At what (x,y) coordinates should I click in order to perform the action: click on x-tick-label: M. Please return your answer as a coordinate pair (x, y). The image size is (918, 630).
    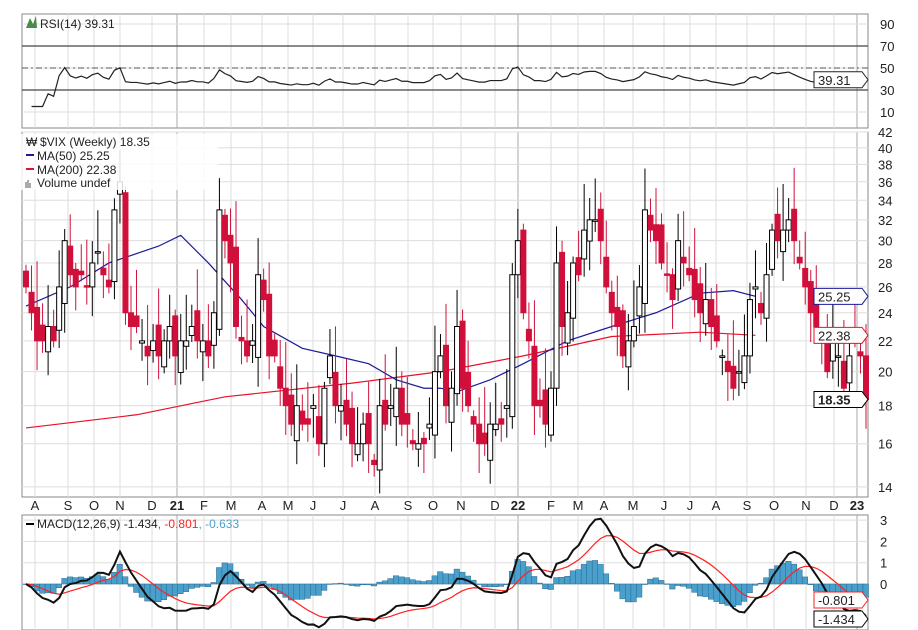
    Looking at the image, I should click on (288, 505).